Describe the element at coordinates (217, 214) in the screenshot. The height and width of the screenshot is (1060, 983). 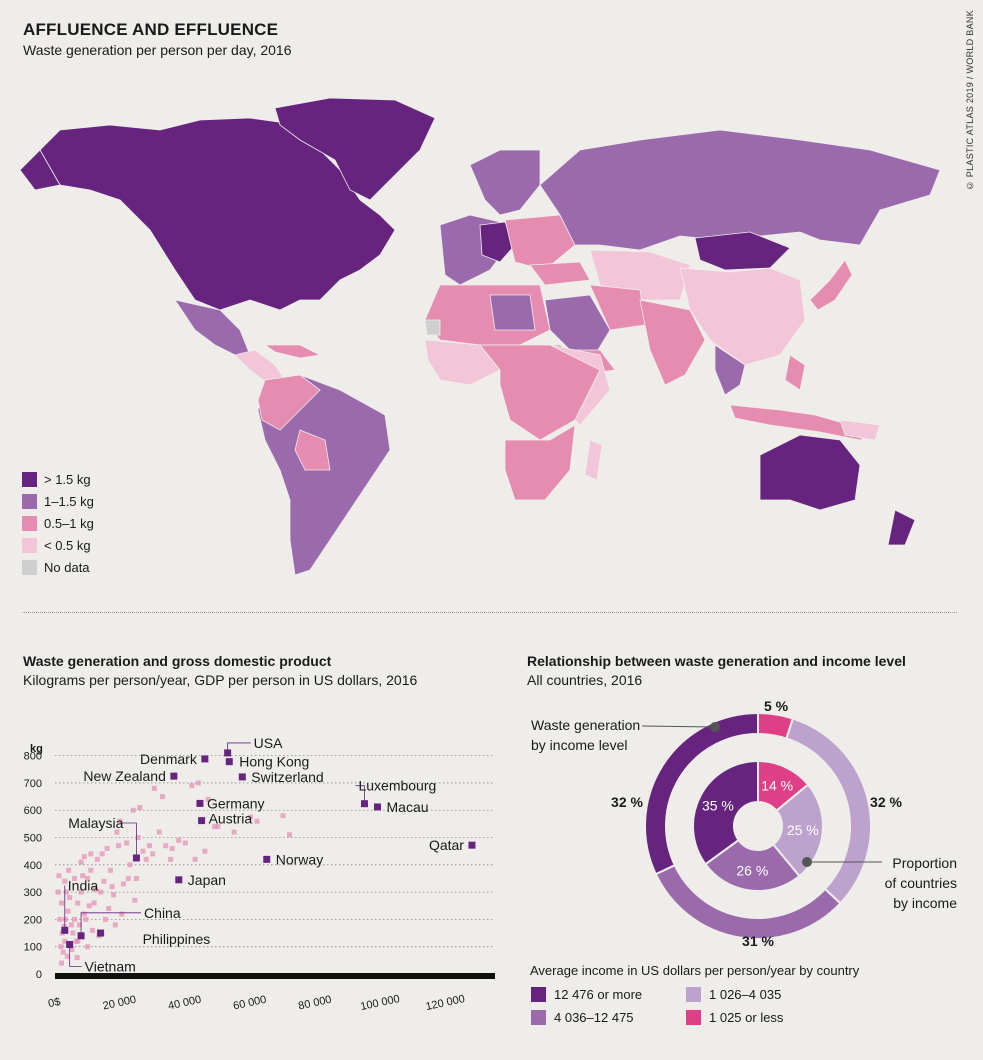
I see `map-north-america` at that location.